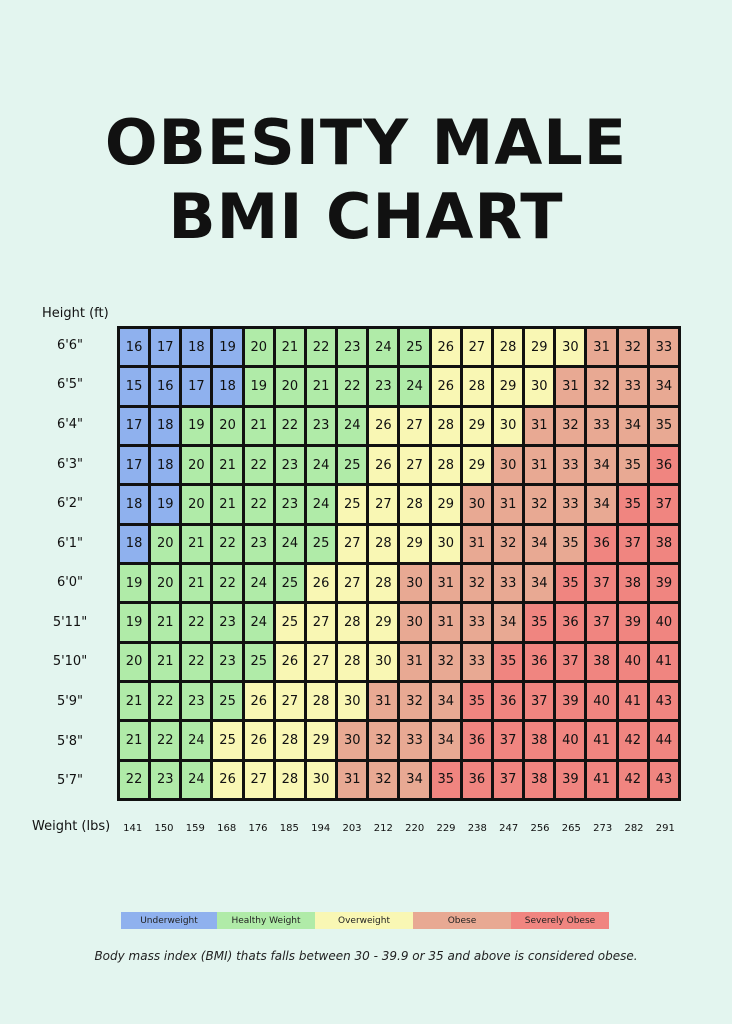 This screenshot has height=1024, width=732. What do you see at coordinates (258, 828) in the screenshot?
I see `column-label: 176` at bounding box center [258, 828].